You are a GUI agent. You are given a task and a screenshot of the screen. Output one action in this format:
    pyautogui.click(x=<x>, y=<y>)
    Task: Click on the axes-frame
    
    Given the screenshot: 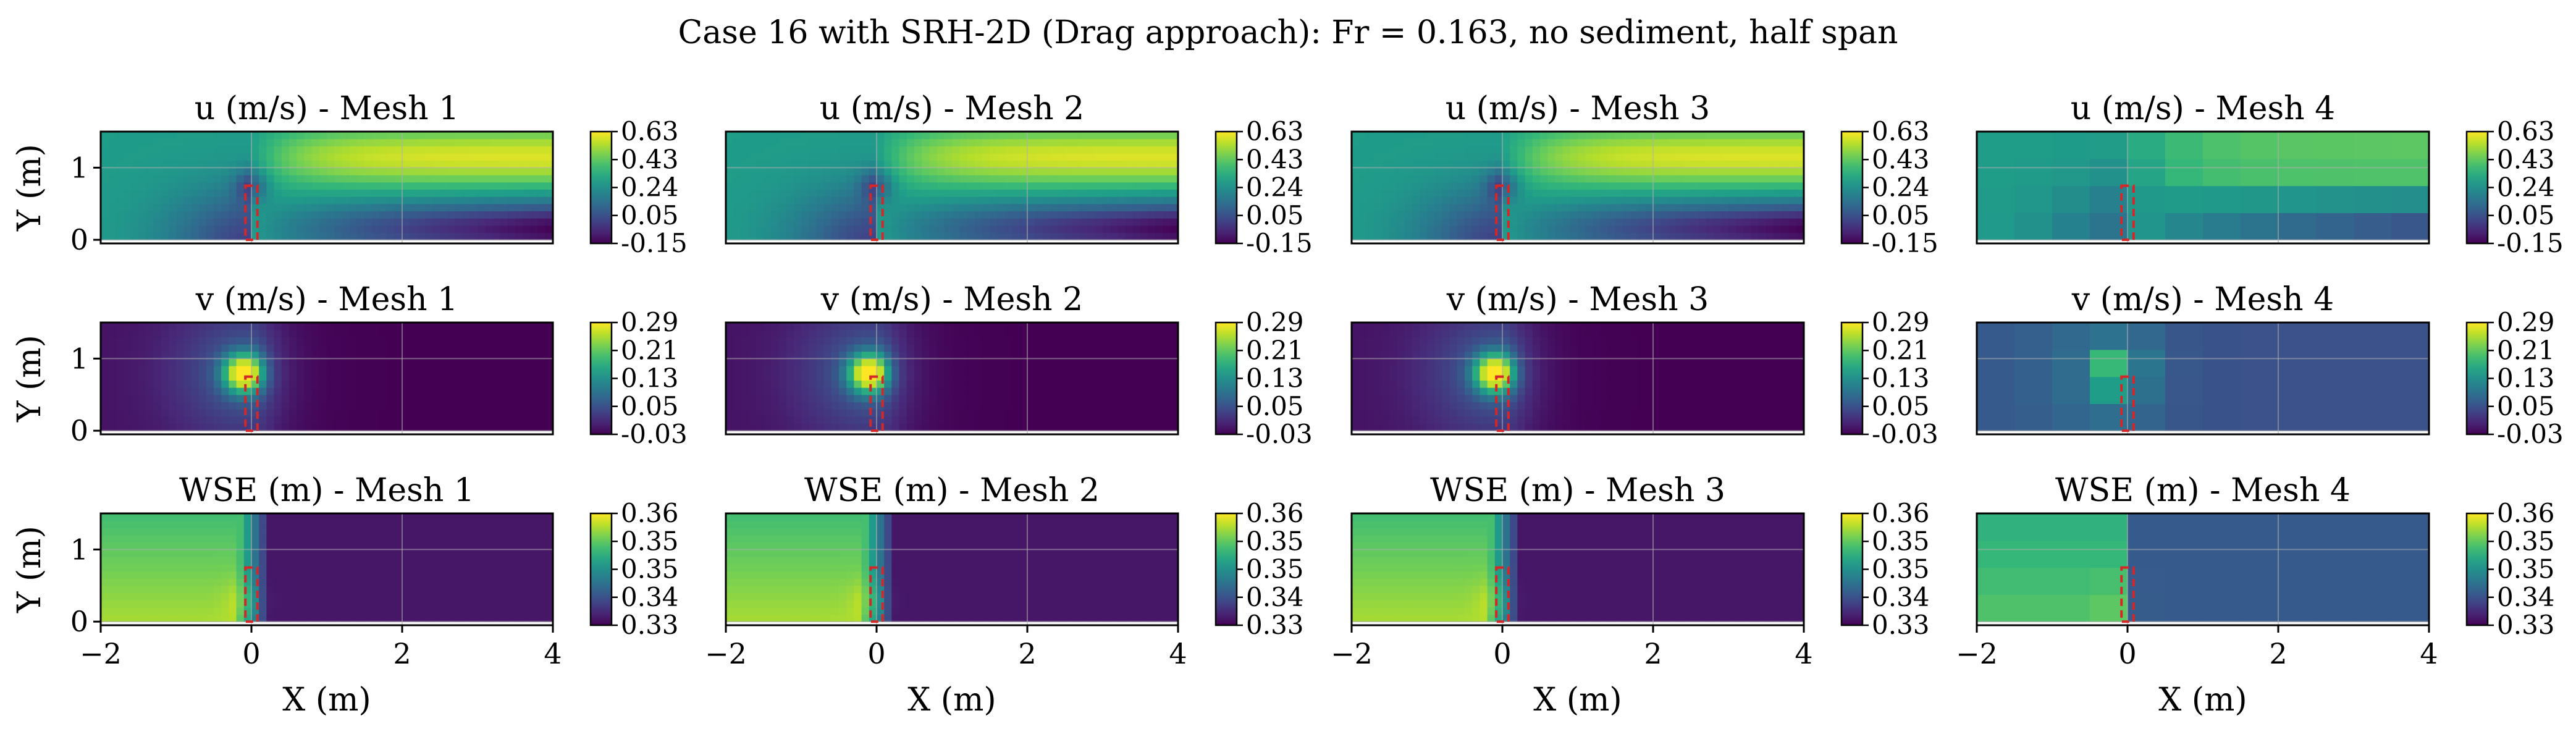 What is the action you would take?
    pyautogui.click(x=1577, y=187)
    